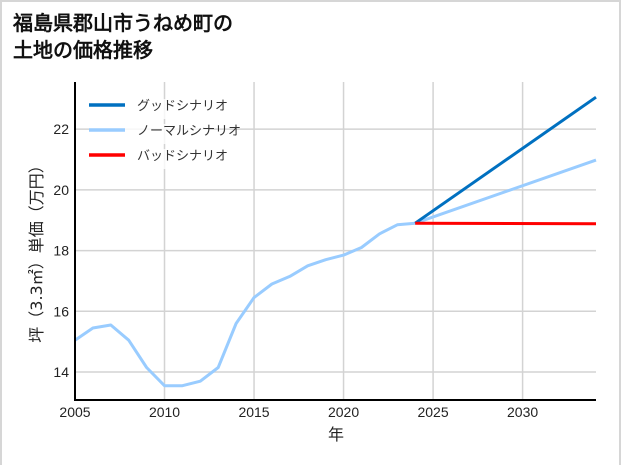  Describe the element at coordinates (522, 412) in the screenshot. I see `x-tick-label: 2030` at that location.